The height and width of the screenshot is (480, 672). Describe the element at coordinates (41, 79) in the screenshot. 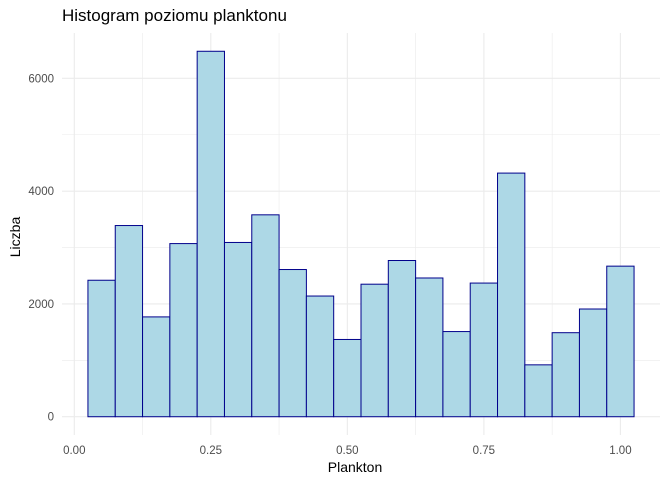

I see `y-tick-label: 6000` at that location.